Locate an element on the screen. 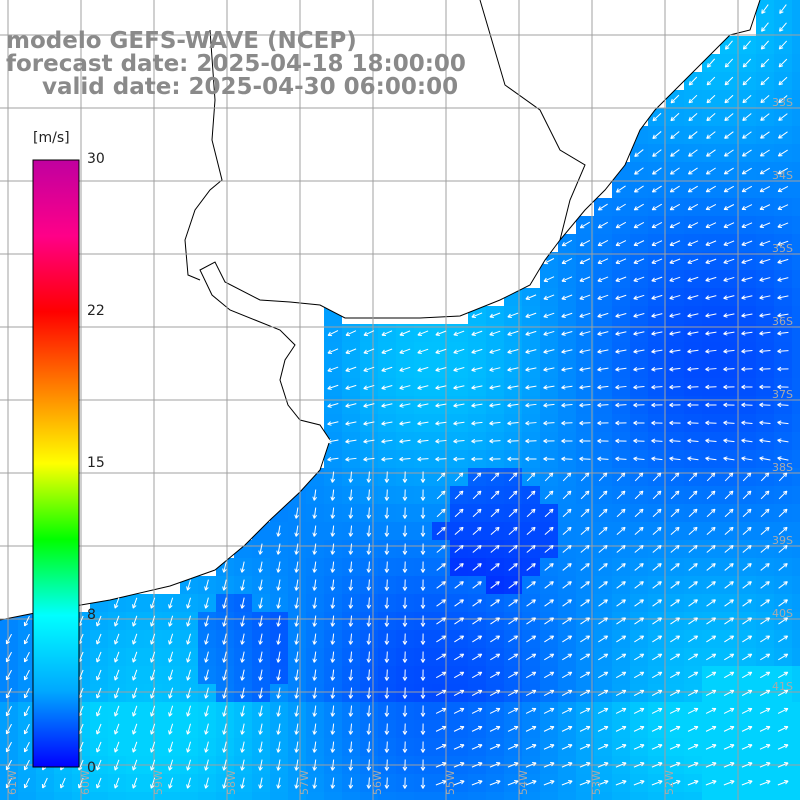 This screenshot has height=804, width=800. colorbar-tick-0: 0 is located at coordinates (91, 768).